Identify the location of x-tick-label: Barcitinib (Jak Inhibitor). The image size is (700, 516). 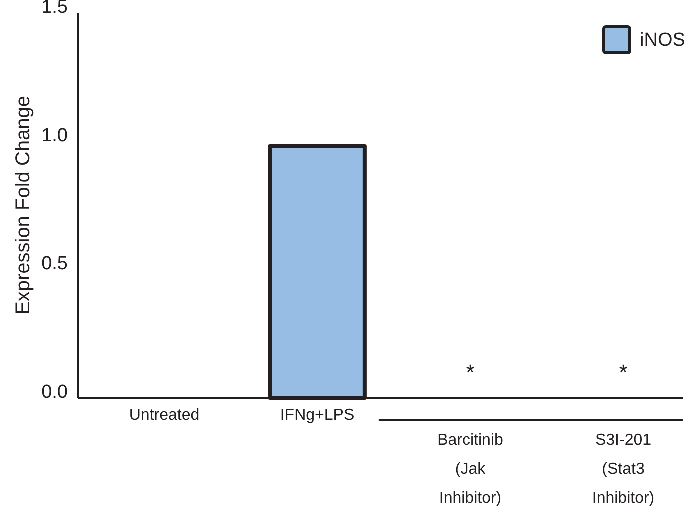
(471, 469).